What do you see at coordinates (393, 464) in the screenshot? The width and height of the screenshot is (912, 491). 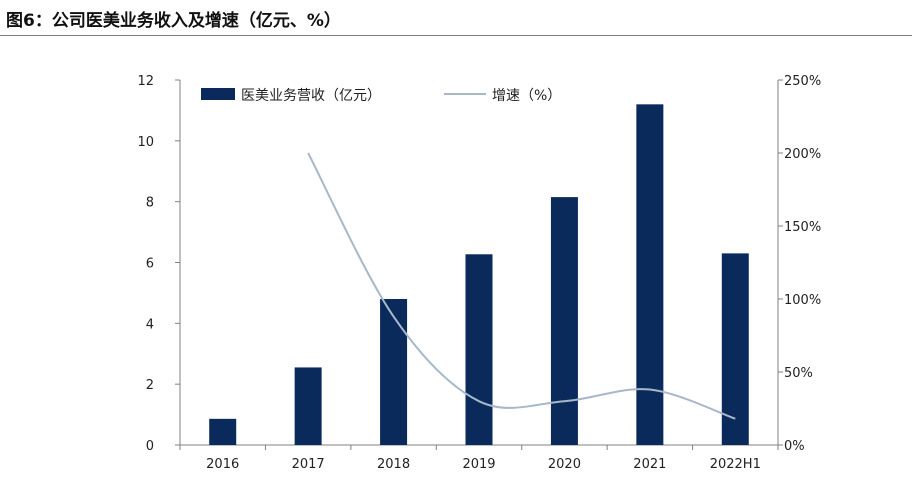 I see `x-tick-label: 2018` at bounding box center [393, 464].